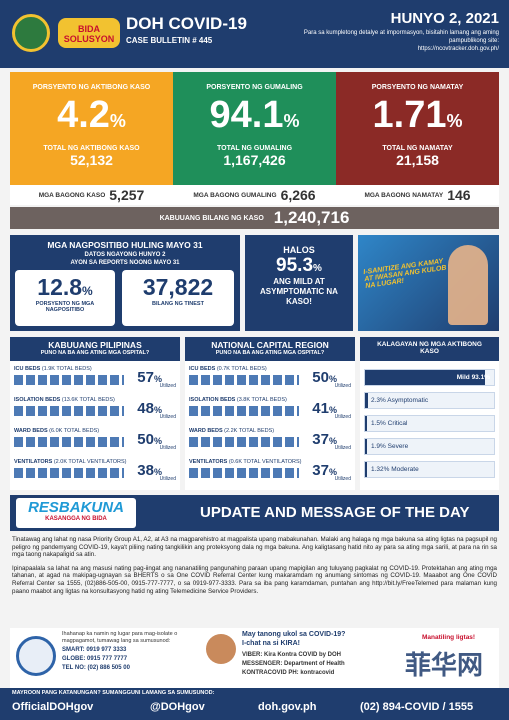 This screenshot has width=509, height=720. Describe the element at coordinates (235, 195) in the screenshot. I see `new-label: MGA BAGONG GUMALING` at that location.